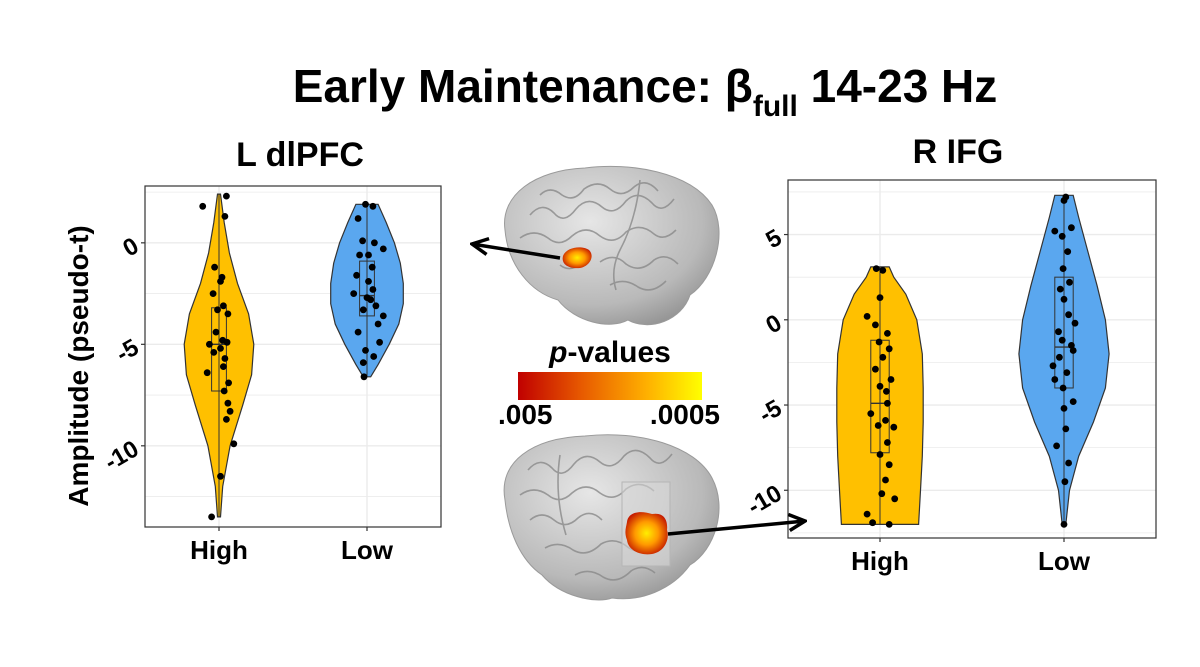 The image size is (1200, 667). What do you see at coordinates (685, 414) in the screenshot?
I see `colorbar-max-label: .0005` at bounding box center [685, 414].